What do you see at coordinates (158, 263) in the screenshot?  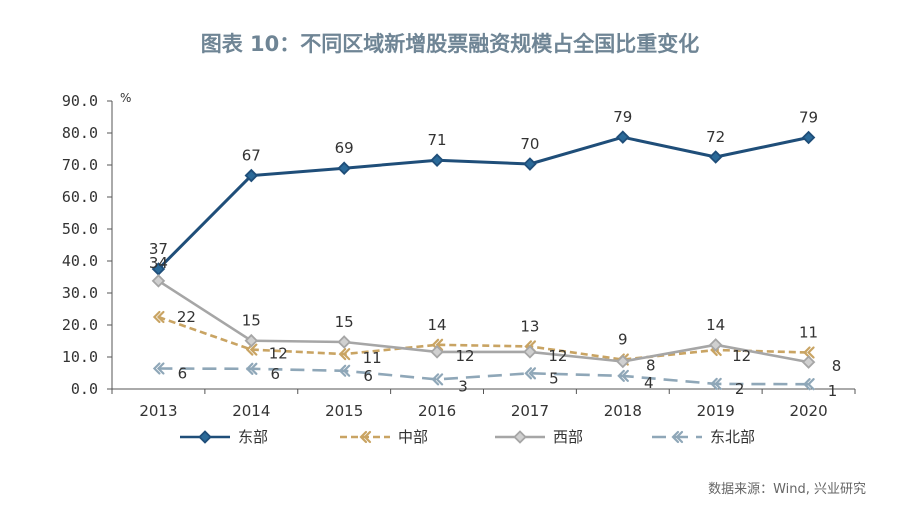 I see `series-3-data-label: 34` at bounding box center [158, 263].